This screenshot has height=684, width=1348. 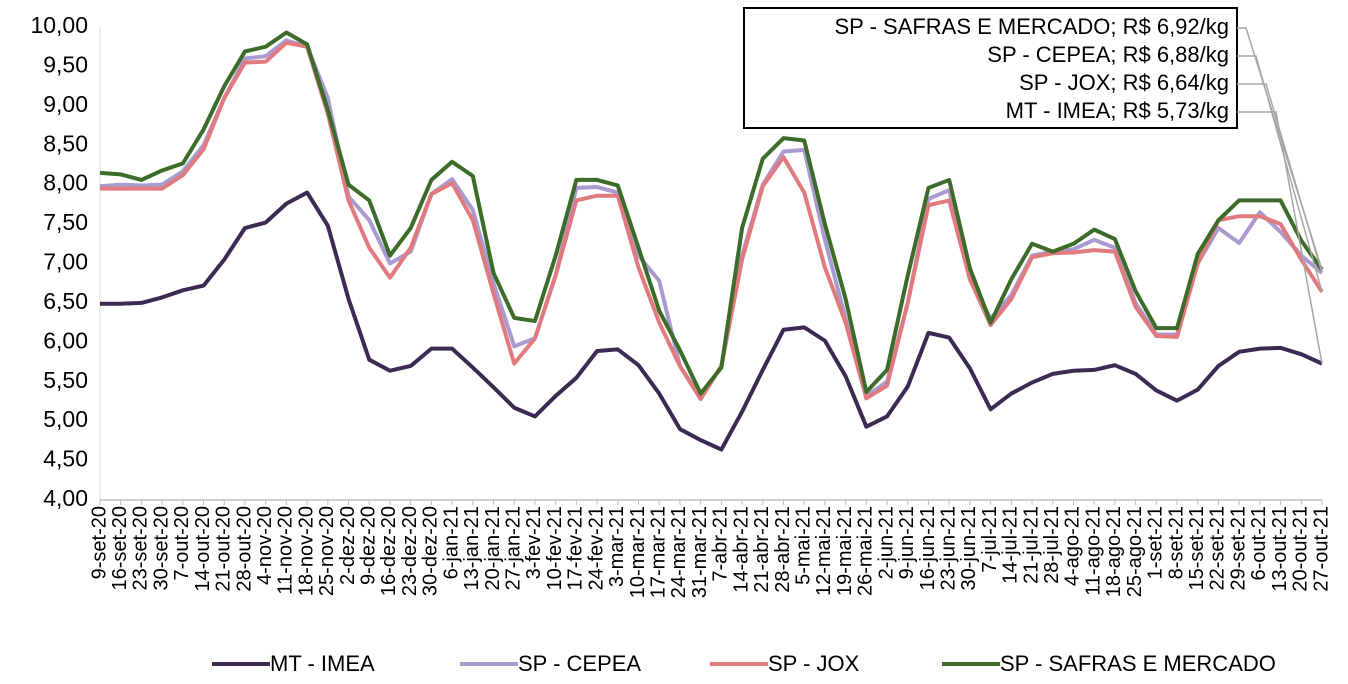 What do you see at coordinates (596, 548) in the screenshot?
I see `x-tick-label: 24-fev-21` at bounding box center [596, 548].